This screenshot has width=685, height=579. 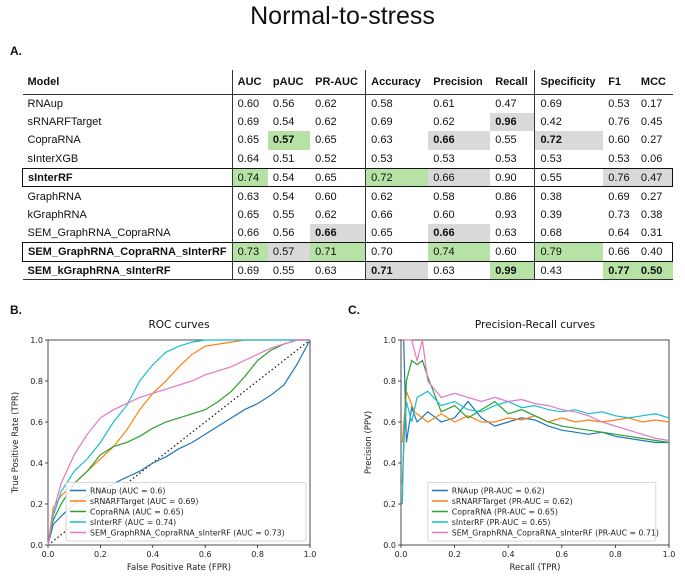 What do you see at coordinates (127, 491) in the screenshot?
I see `legend-entry: RNAup (AUC = 0.6)` at bounding box center [127, 491].